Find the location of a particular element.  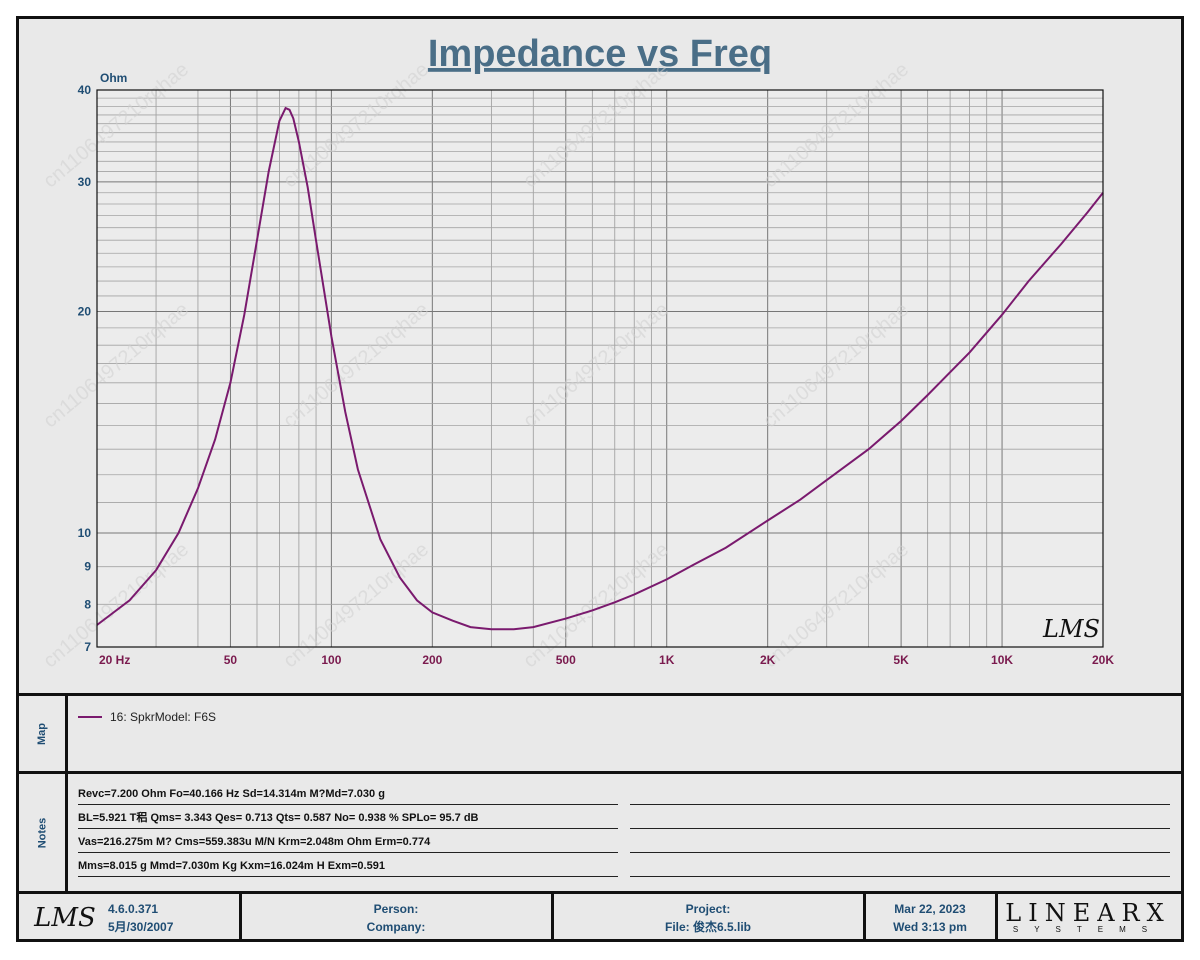

legend-swatch is located at coordinates (90, 717).